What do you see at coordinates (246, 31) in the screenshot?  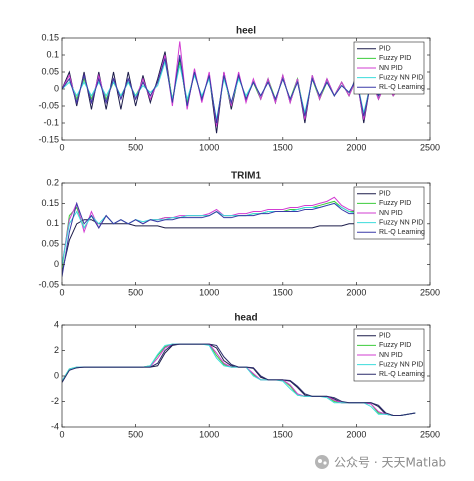 I see `chart-title: heel` at bounding box center [246, 31].